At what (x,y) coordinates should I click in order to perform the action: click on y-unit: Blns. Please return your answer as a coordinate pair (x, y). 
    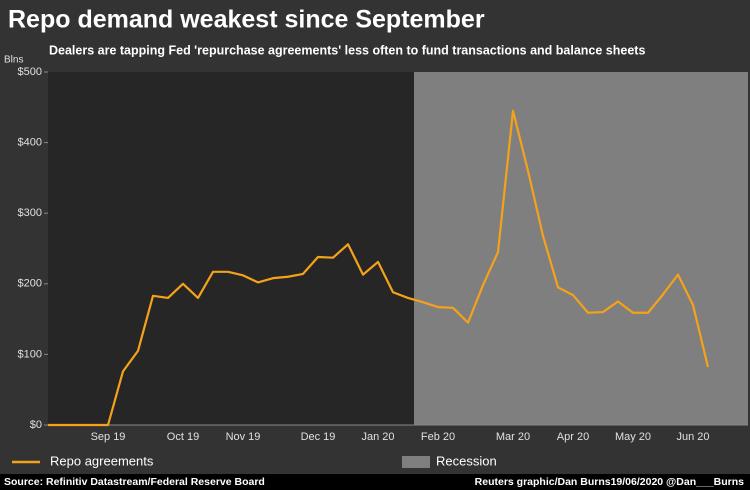
    Looking at the image, I should click on (13, 60).